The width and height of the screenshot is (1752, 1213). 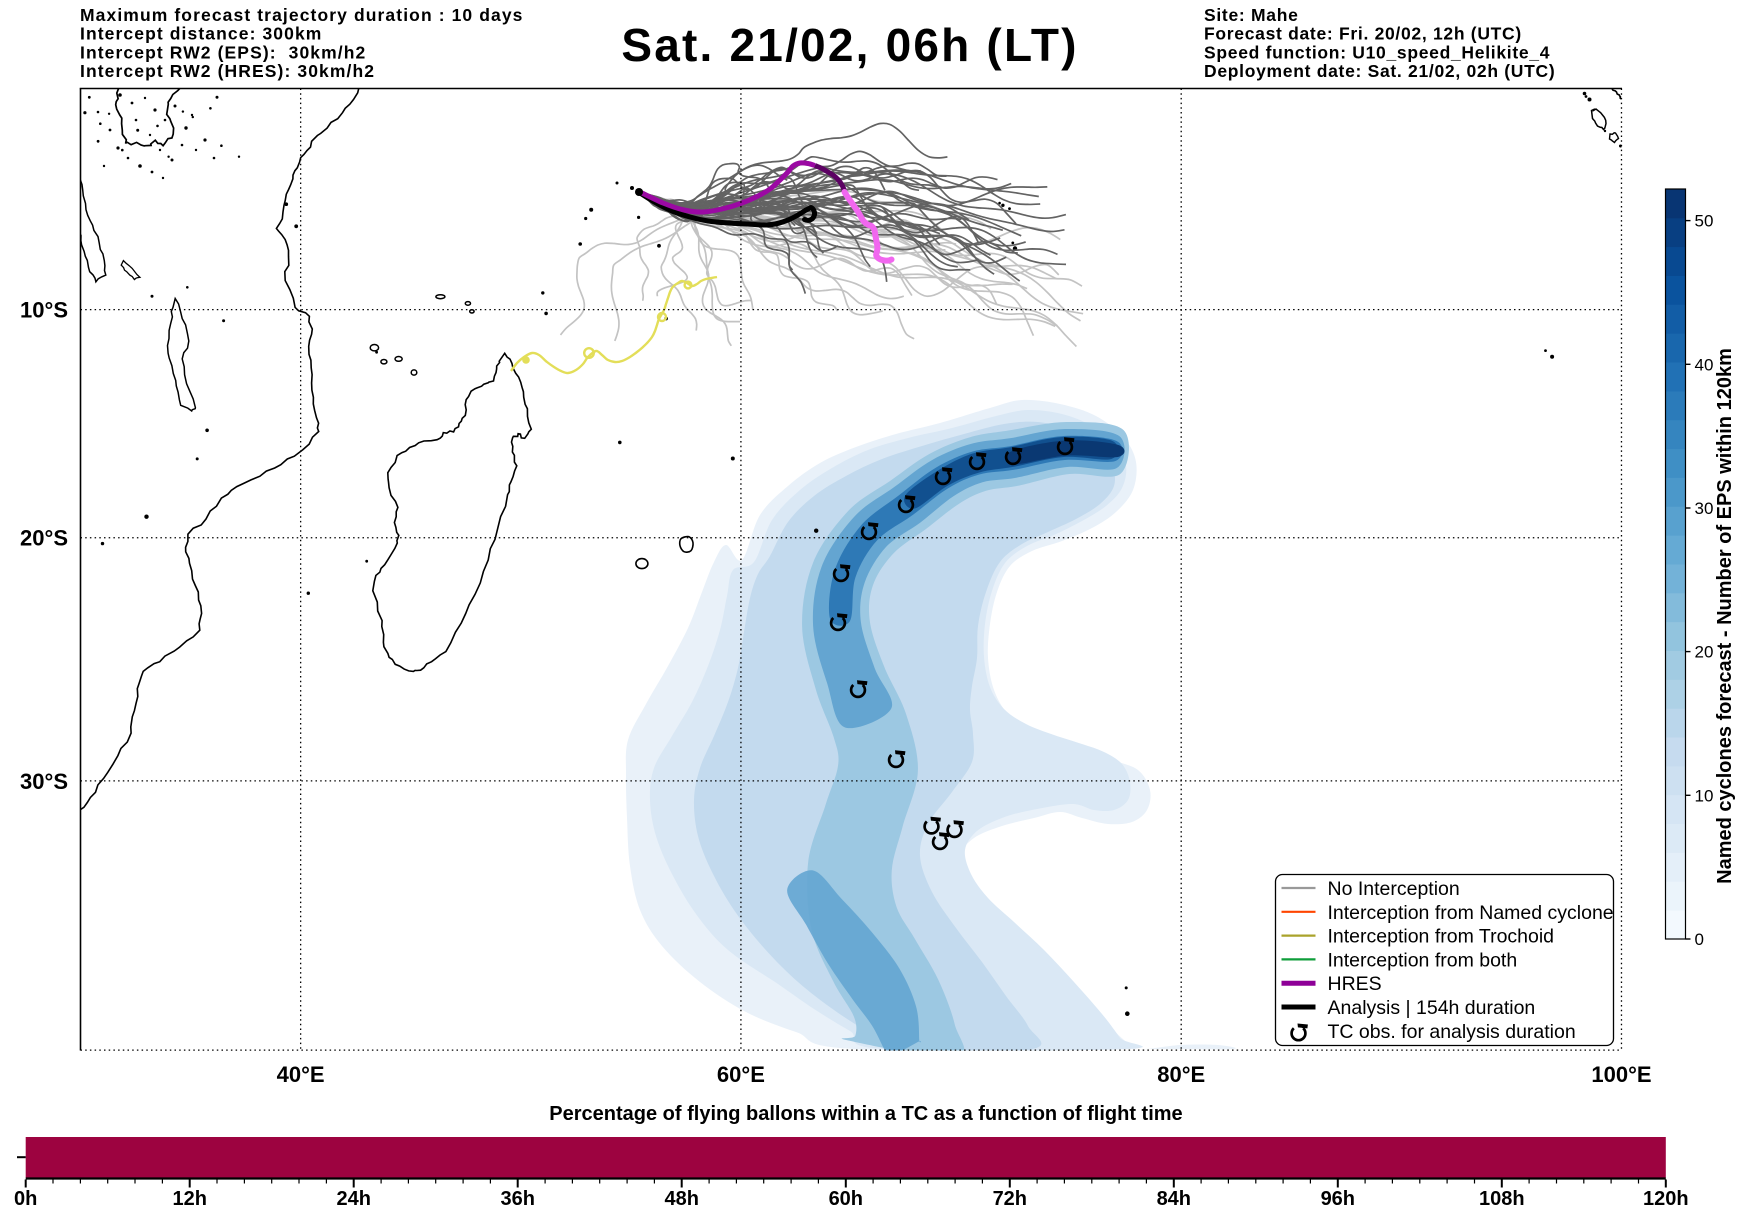 I want to click on svg-text: 30, so click(x=1704, y=508).